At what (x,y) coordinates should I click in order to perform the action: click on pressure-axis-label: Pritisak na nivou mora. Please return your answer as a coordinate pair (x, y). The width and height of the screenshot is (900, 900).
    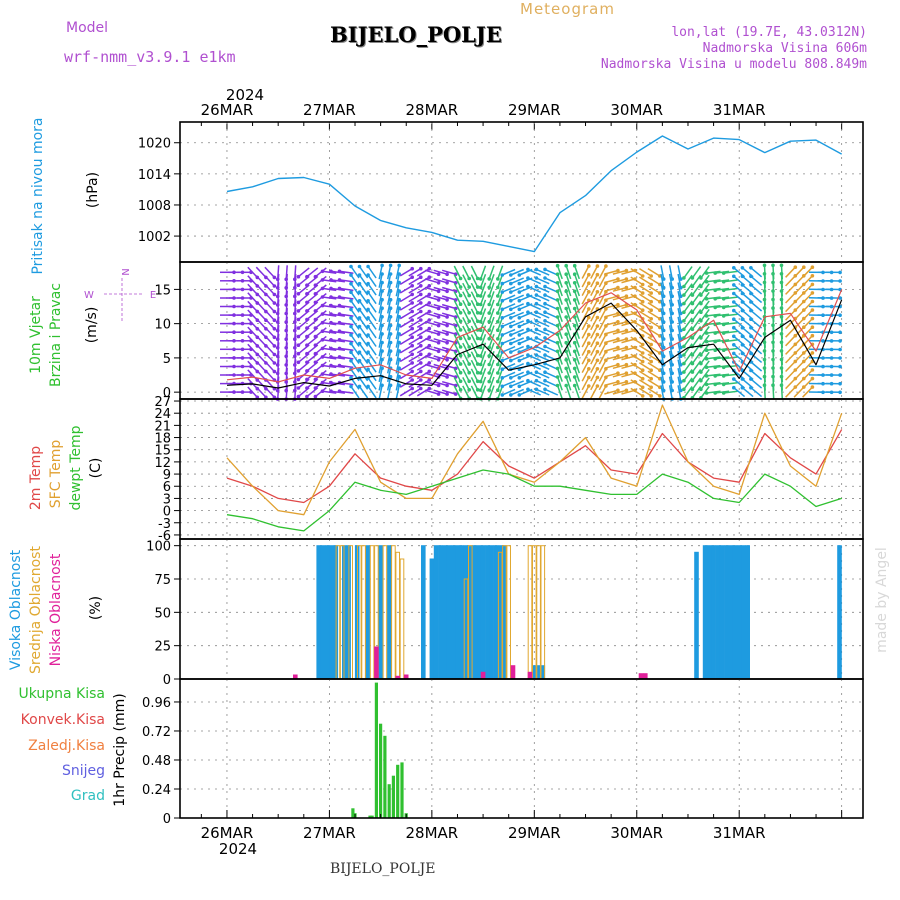
    Looking at the image, I should click on (38, 195).